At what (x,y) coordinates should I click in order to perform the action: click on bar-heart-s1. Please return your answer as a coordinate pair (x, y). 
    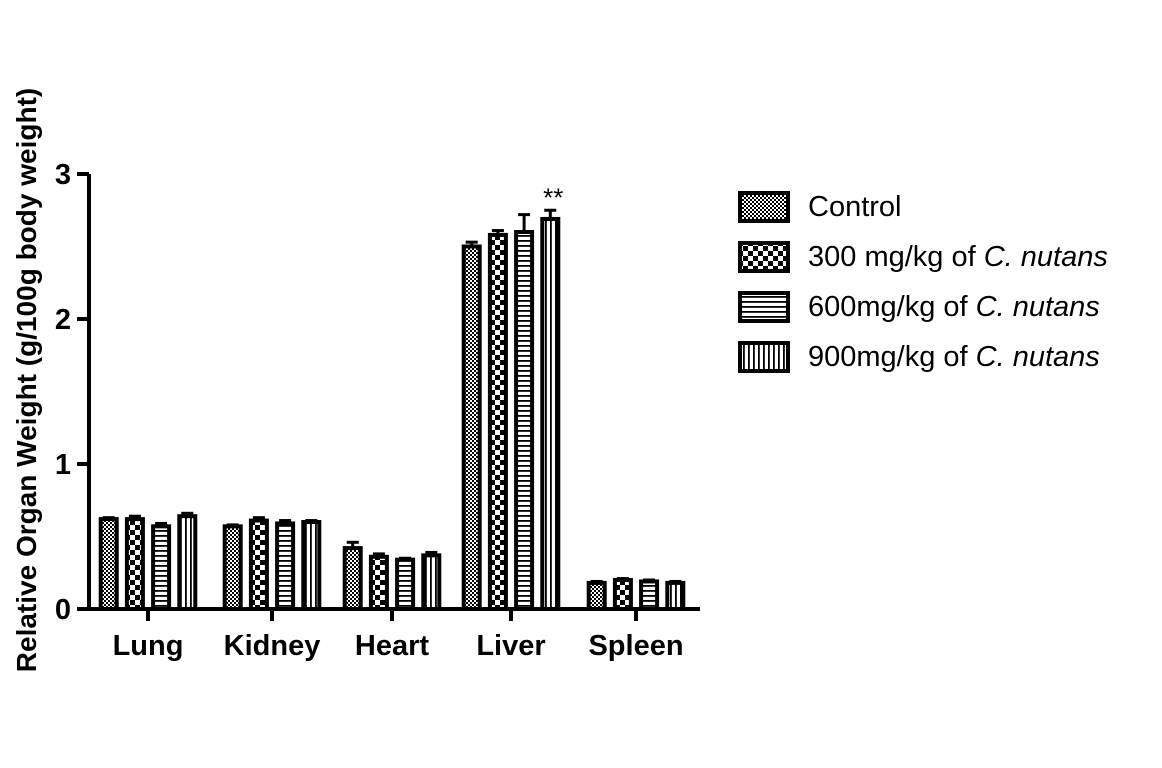
    Looking at the image, I should click on (378, 582).